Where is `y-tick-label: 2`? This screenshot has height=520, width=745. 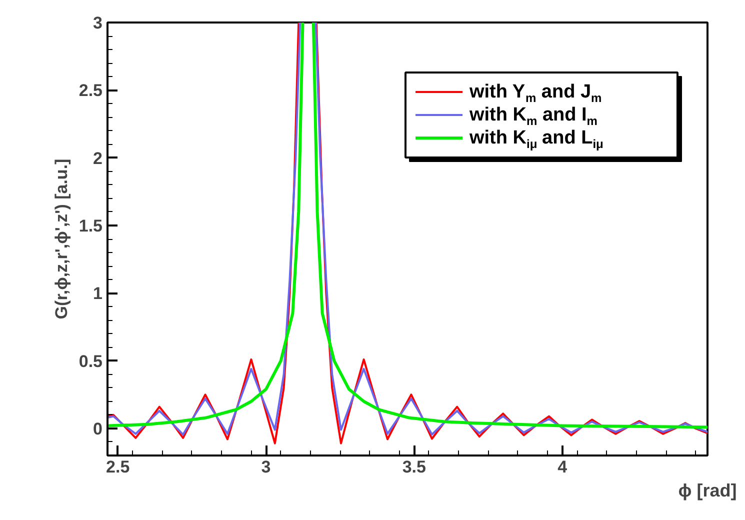 y-tick-label: 2 is located at coordinates (98, 158).